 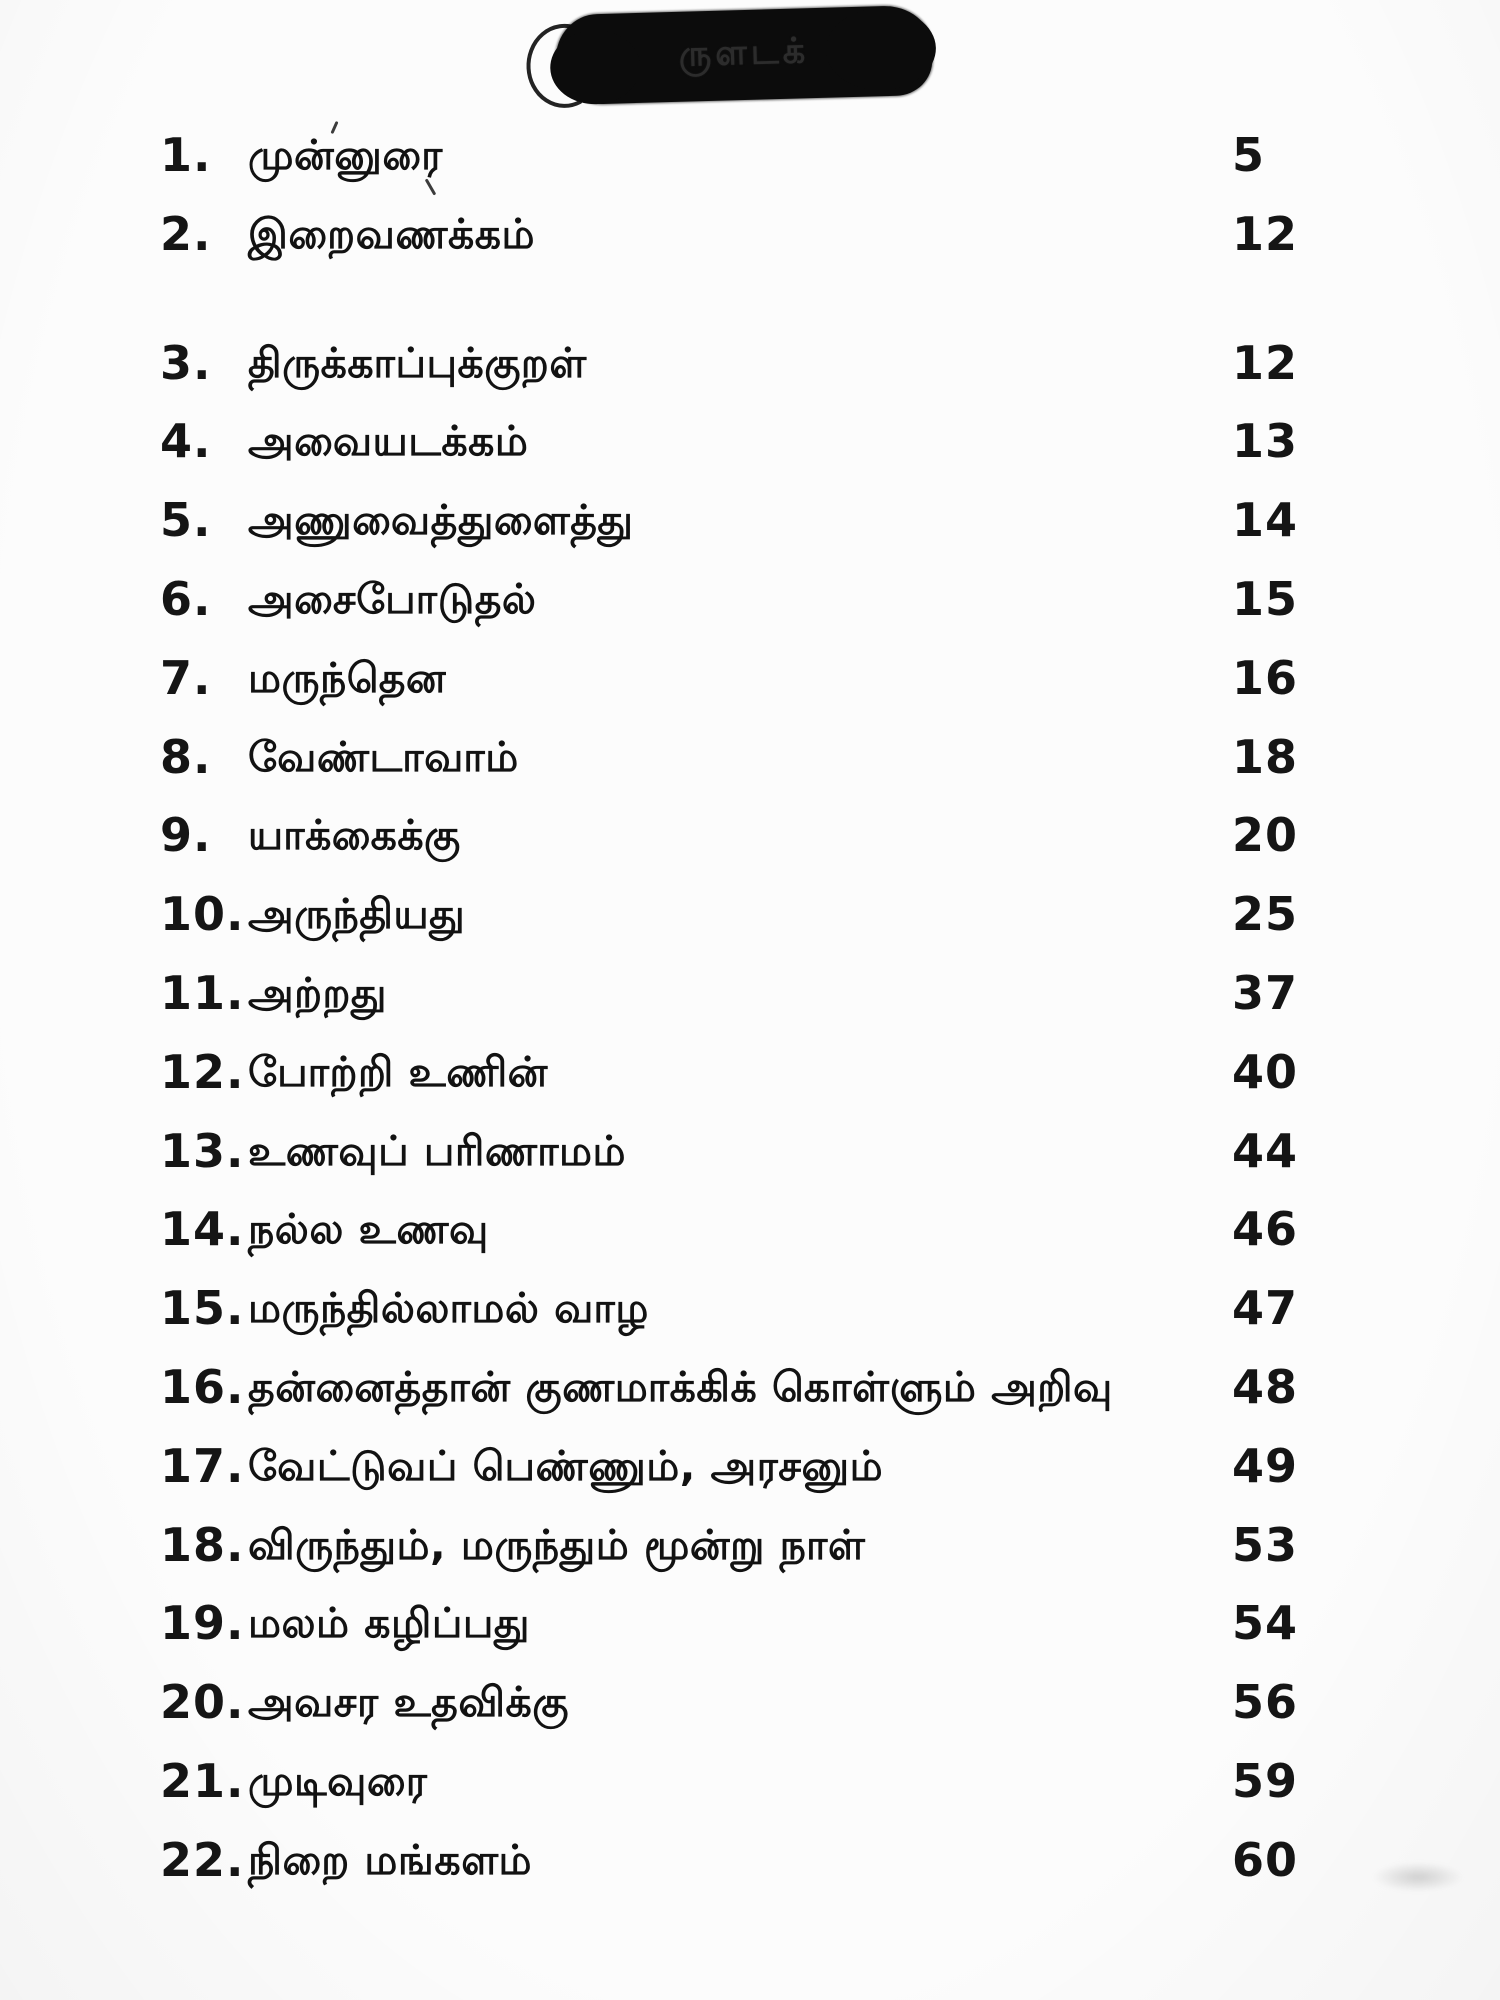 What do you see at coordinates (202, 1466) in the screenshot?
I see `toc-entry-number: 17.` at bounding box center [202, 1466].